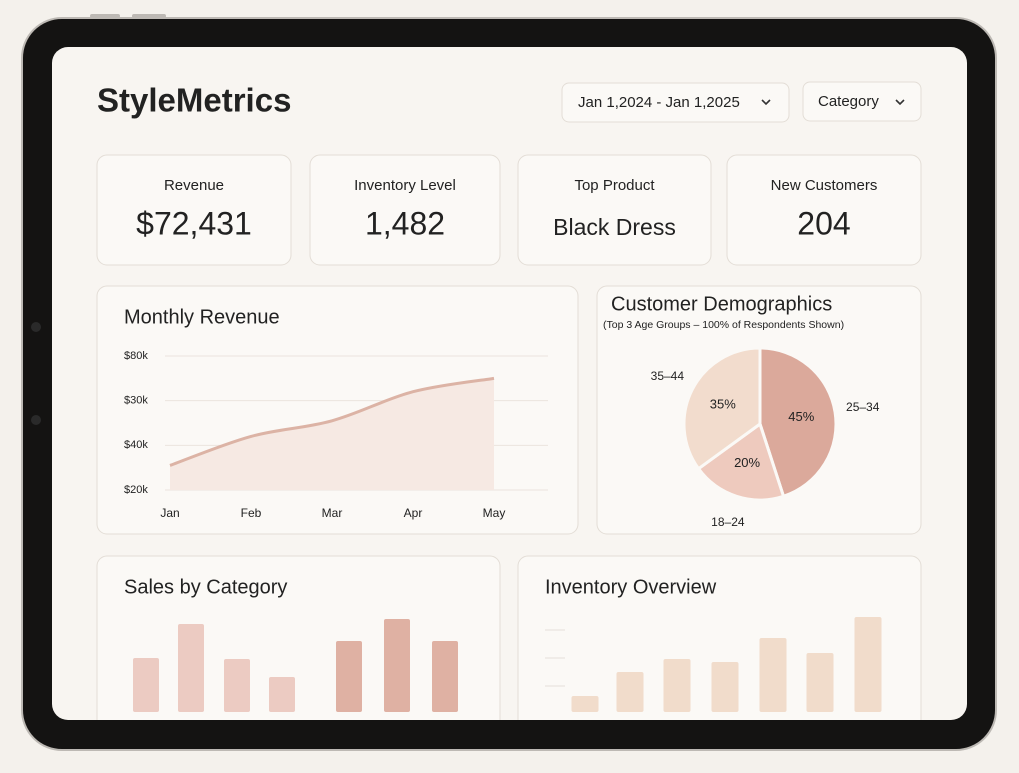 The height and width of the screenshot is (773, 1019). I want to click on date-filter: Jan 1,2024 - Jan 1,2025, so click(675, 102).